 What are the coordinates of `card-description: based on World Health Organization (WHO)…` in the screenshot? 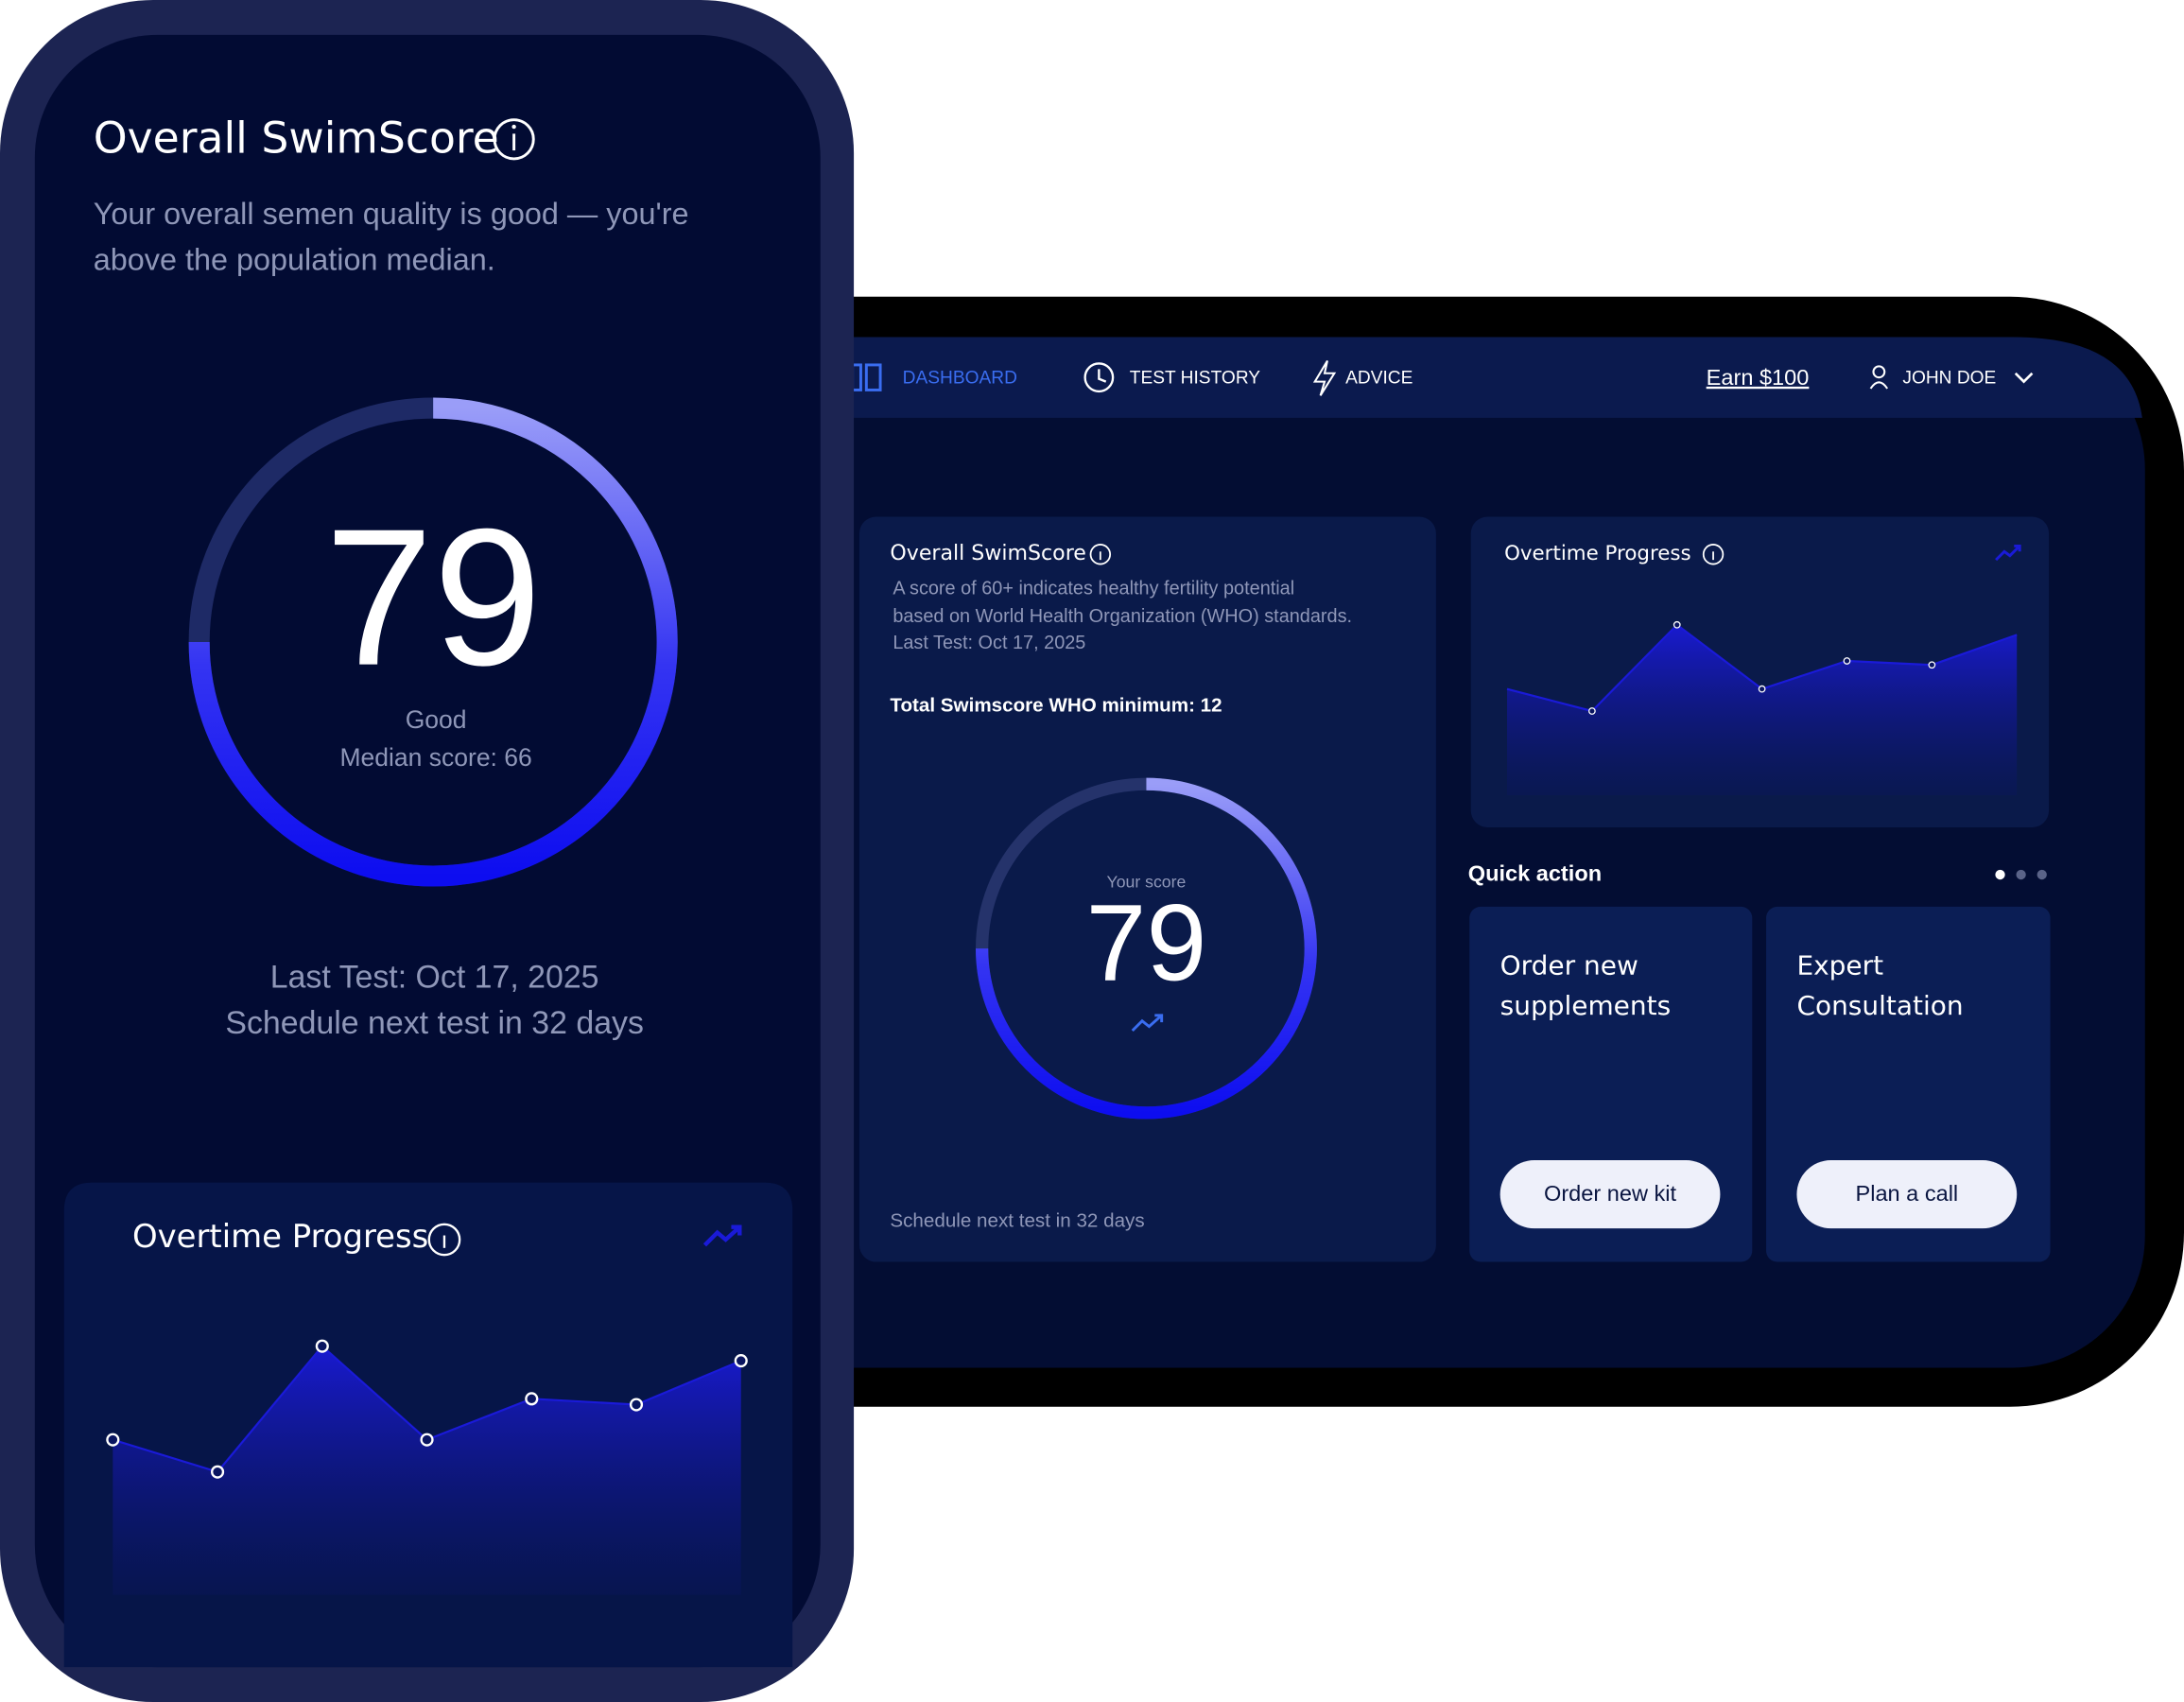 It's located at (1122, 617).